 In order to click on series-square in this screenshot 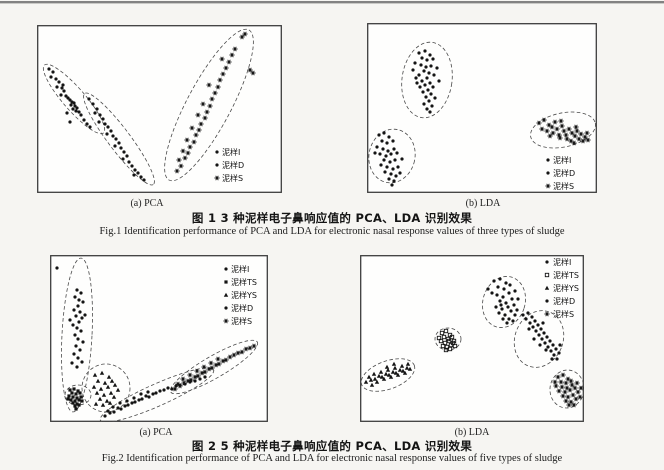, I will do `click(75, 399)`.